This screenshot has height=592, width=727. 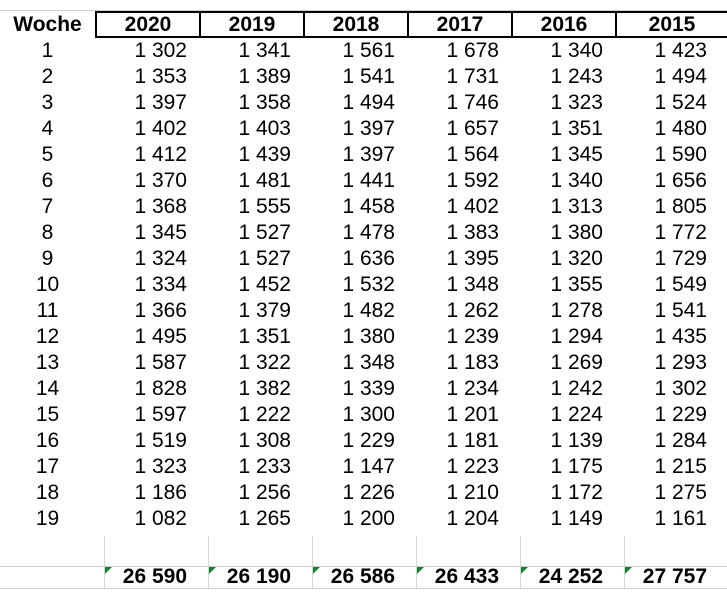 What do you see at coordinates (576, 206) in the screenshot?
I see `value-cell-2016-w7: 1 313` at bounding box center [576, 206].